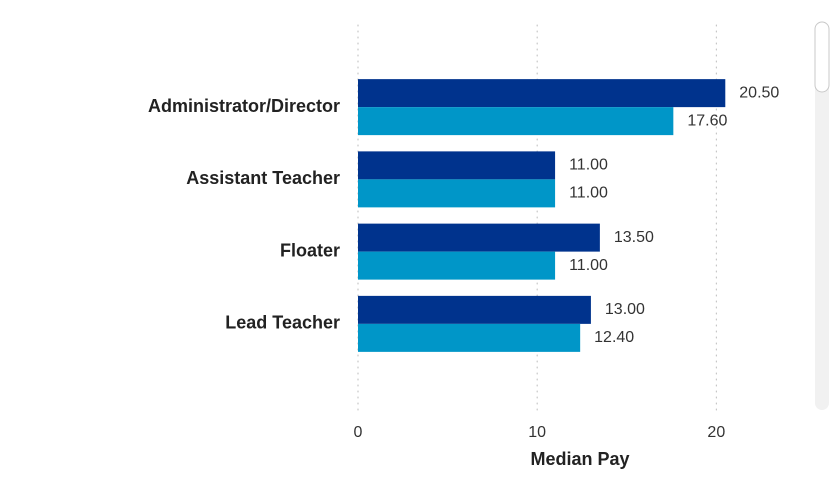 The height and width of the screenshot is (478, 832). Describe the element at coordinates (263, 178) in the screenshot. I see `y-tick-label: Assistant Teacher` at that location.